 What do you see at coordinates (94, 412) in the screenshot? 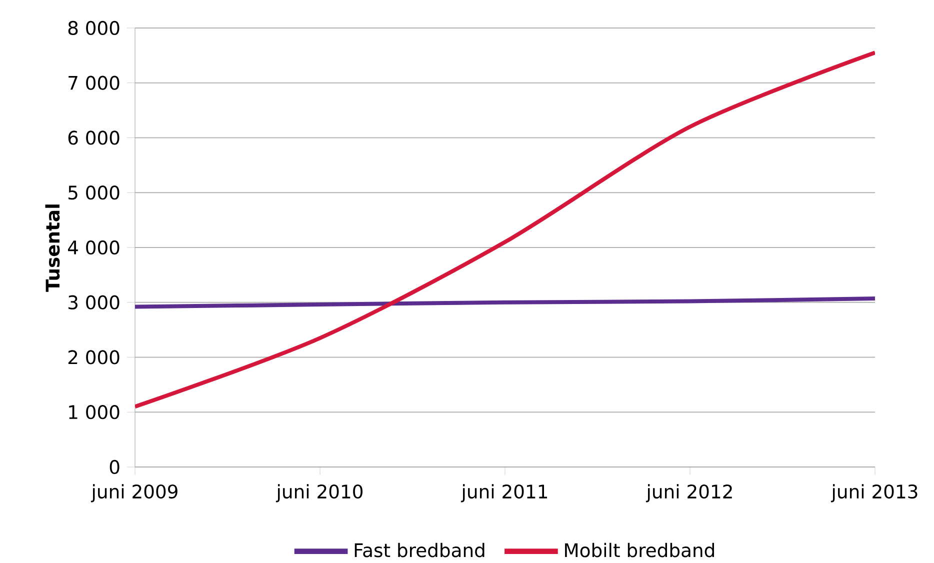
I see `y-tick-label: 1 000` at bounding box center [94, 412].